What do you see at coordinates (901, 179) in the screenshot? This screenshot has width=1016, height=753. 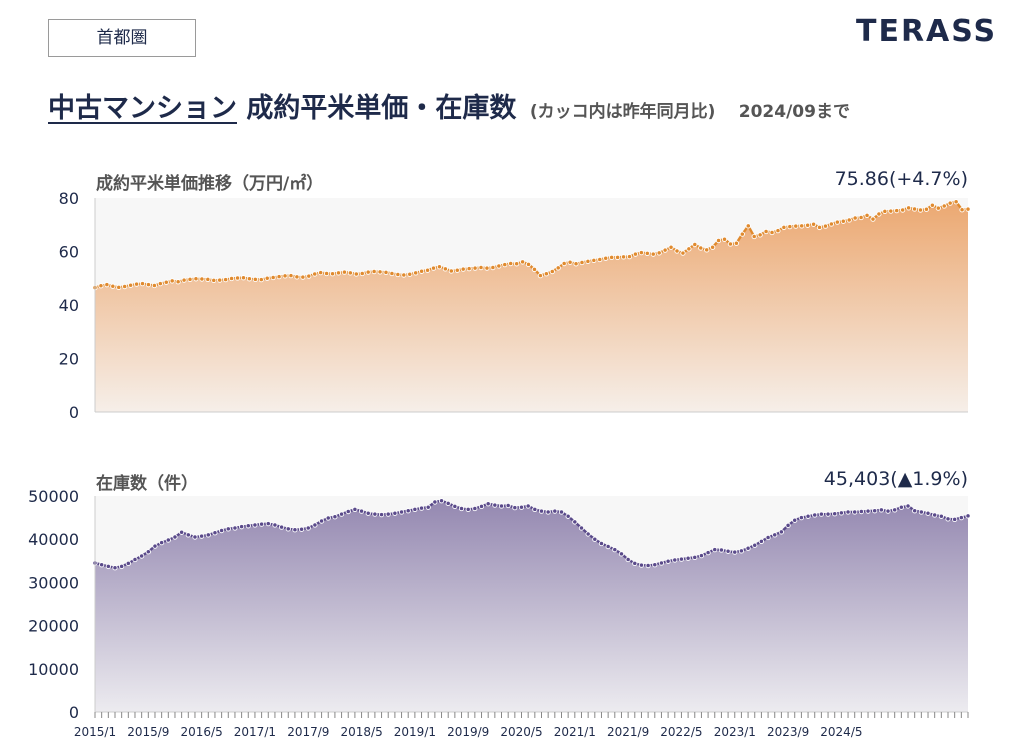 I see `price-latest-value: 75.86(+4.7%)` at bounding box center [901, 179].